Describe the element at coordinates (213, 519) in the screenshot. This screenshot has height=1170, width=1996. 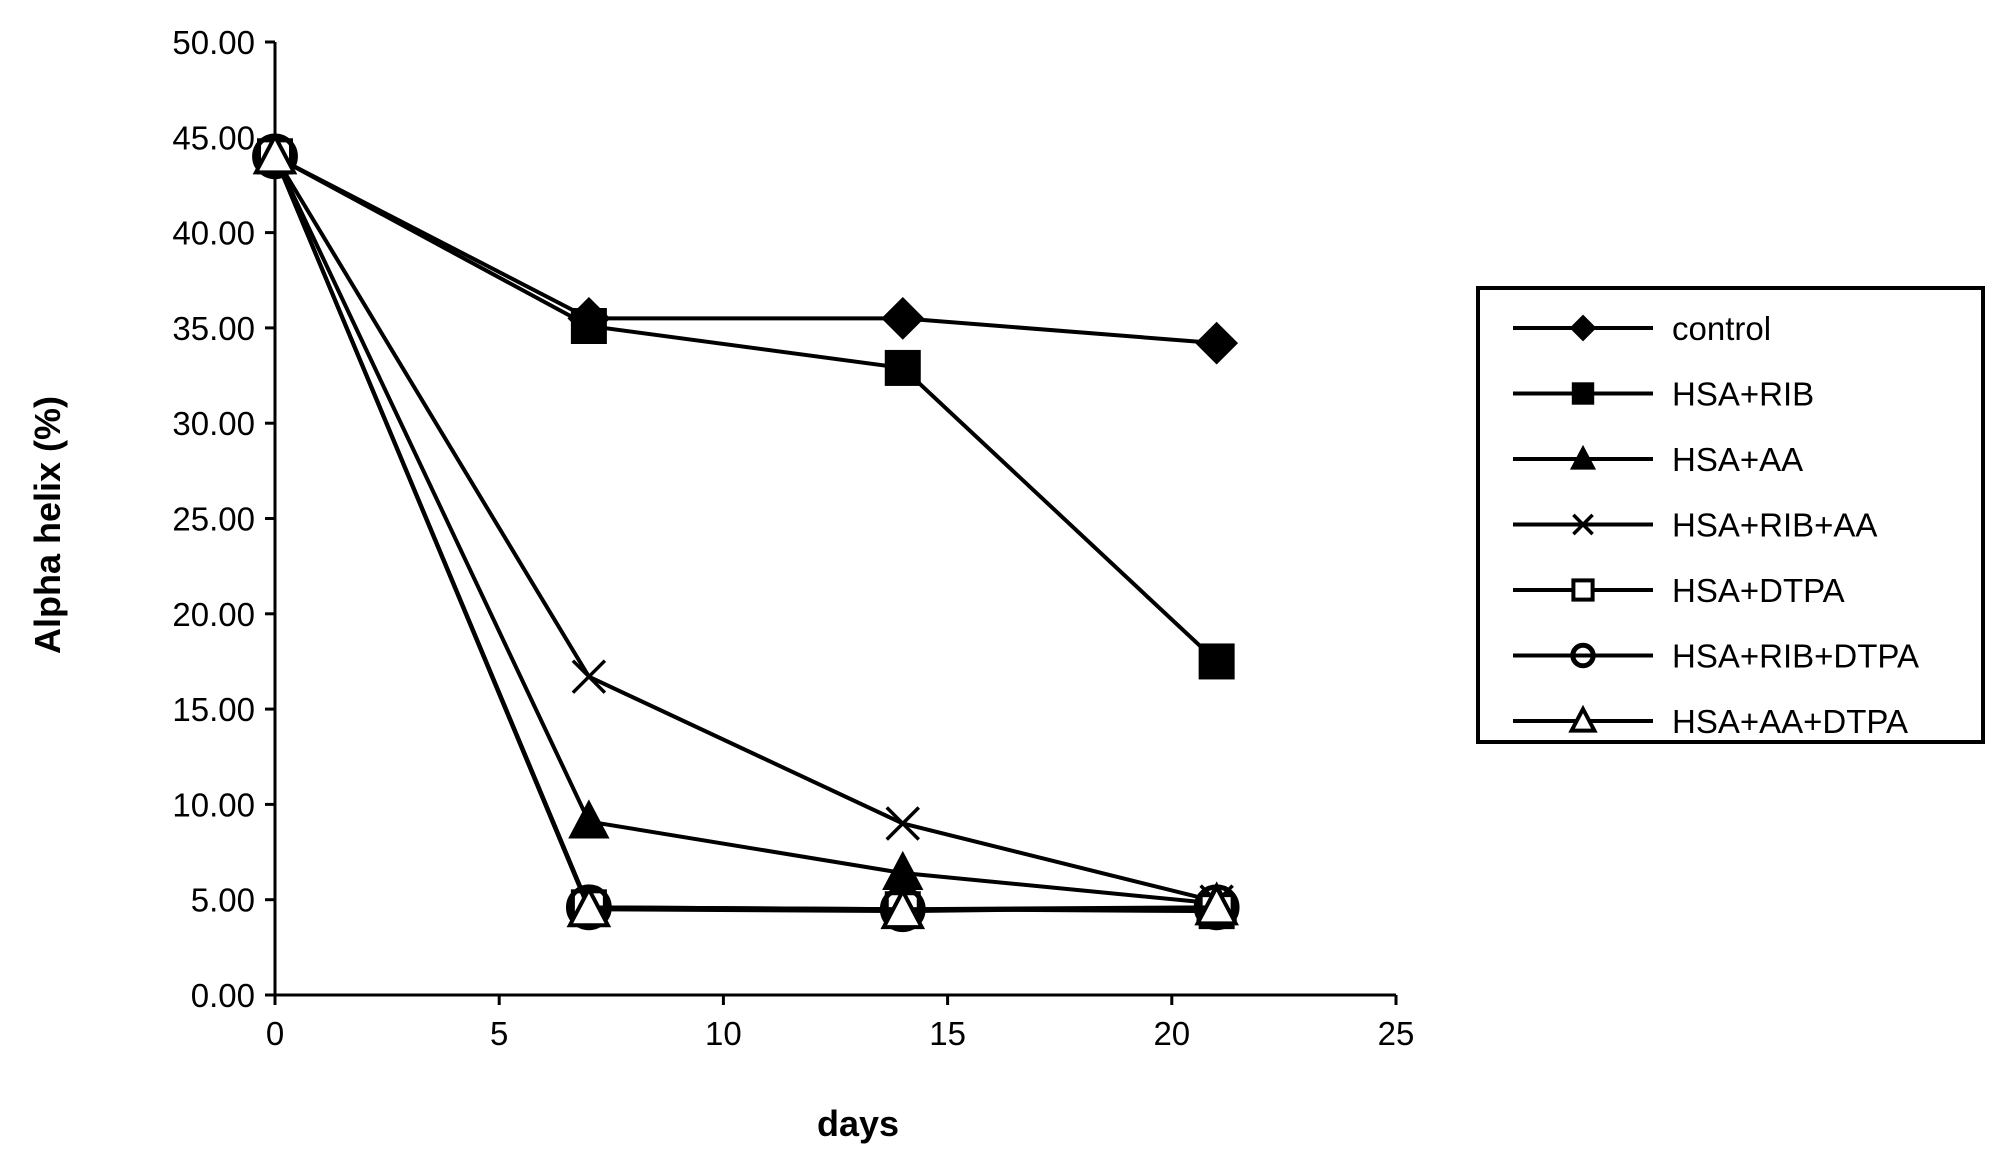
I see `y-tick-label: 25.00` at that location.